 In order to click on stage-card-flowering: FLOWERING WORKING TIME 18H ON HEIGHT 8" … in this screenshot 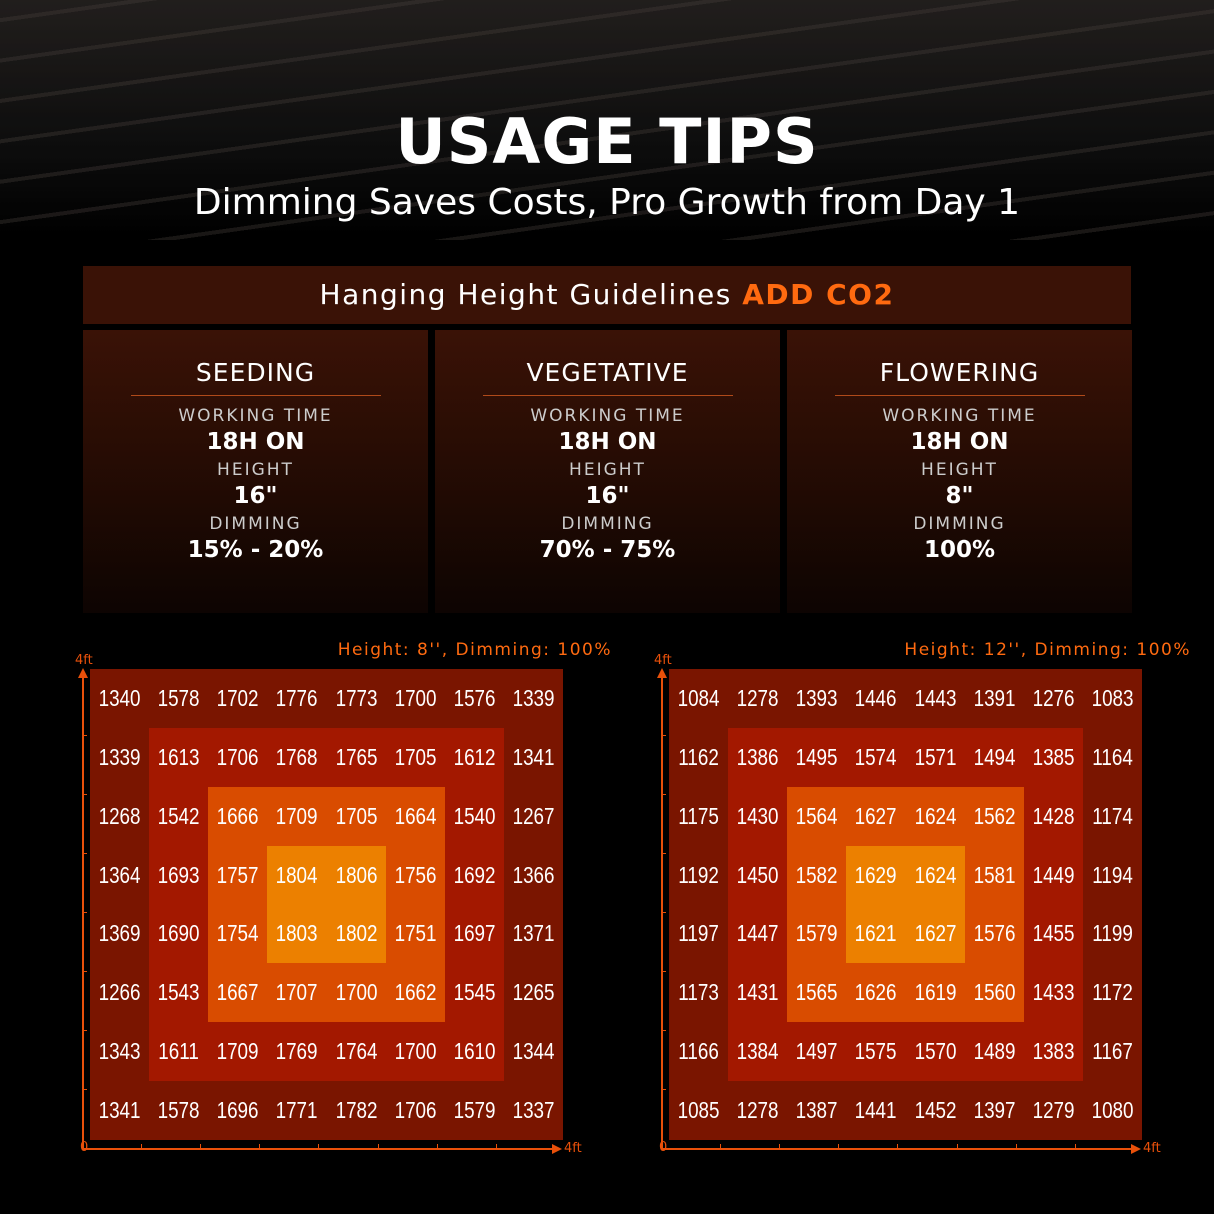, I will do `click(959, 471)`.